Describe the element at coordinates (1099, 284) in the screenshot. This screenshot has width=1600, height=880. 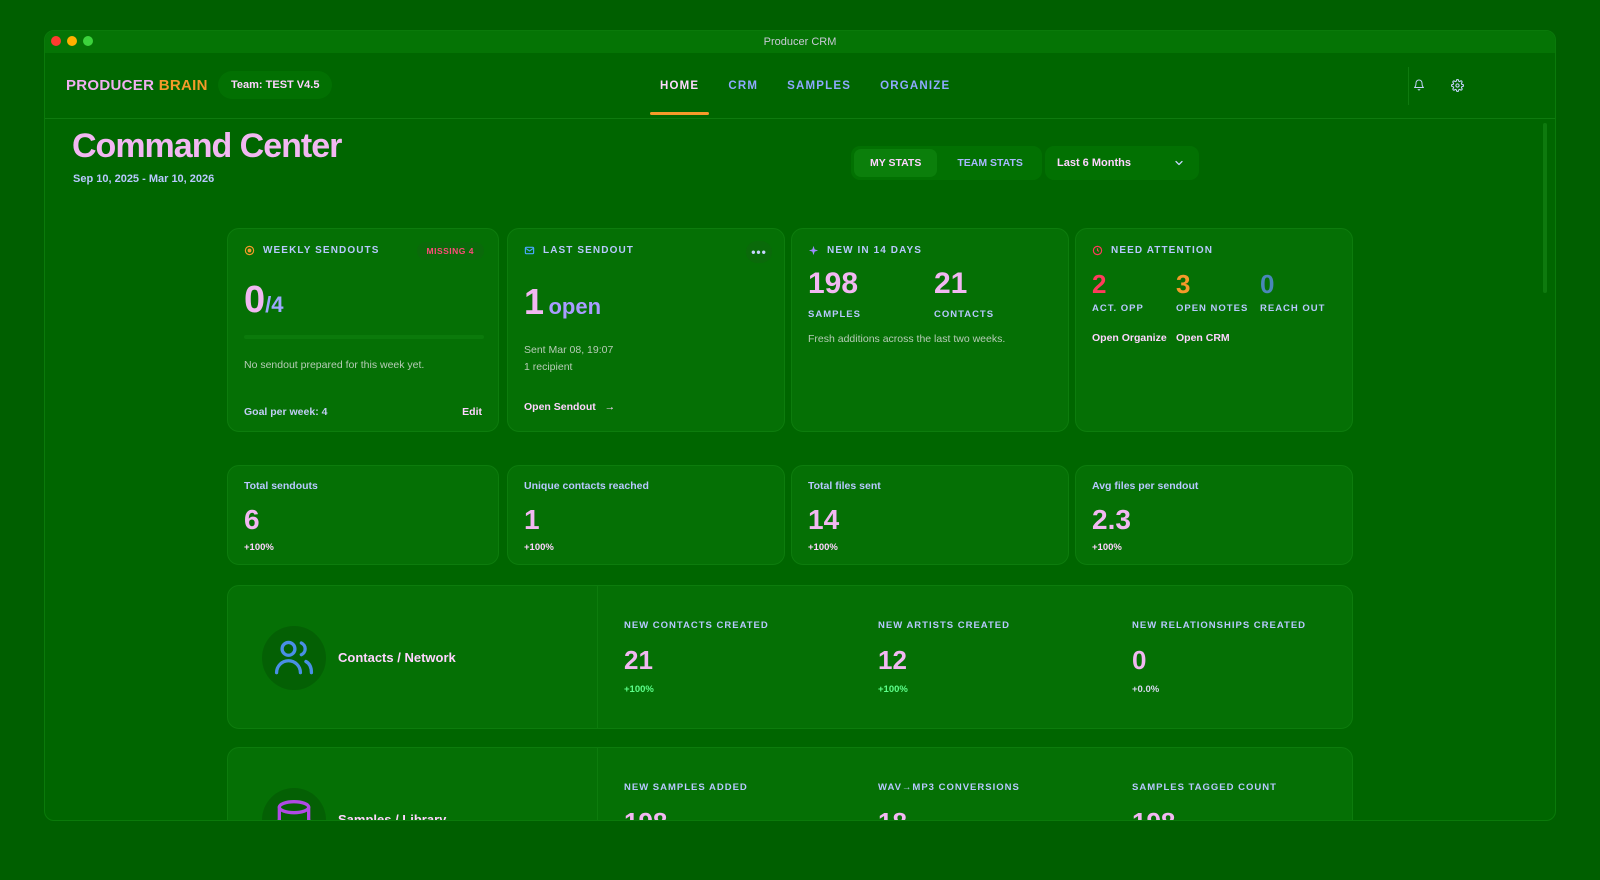
I see `active-opportunities-value: 2` at that location.